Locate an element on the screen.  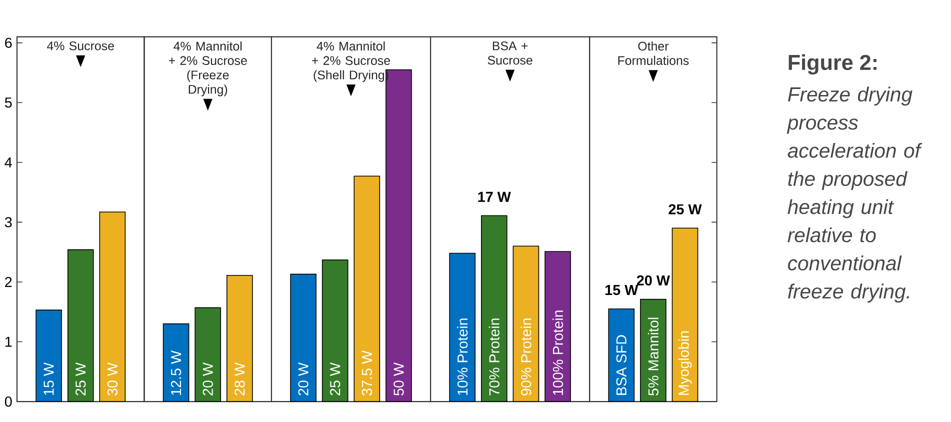
x-tick-label: 15 W is located at coordinates (49, 378).